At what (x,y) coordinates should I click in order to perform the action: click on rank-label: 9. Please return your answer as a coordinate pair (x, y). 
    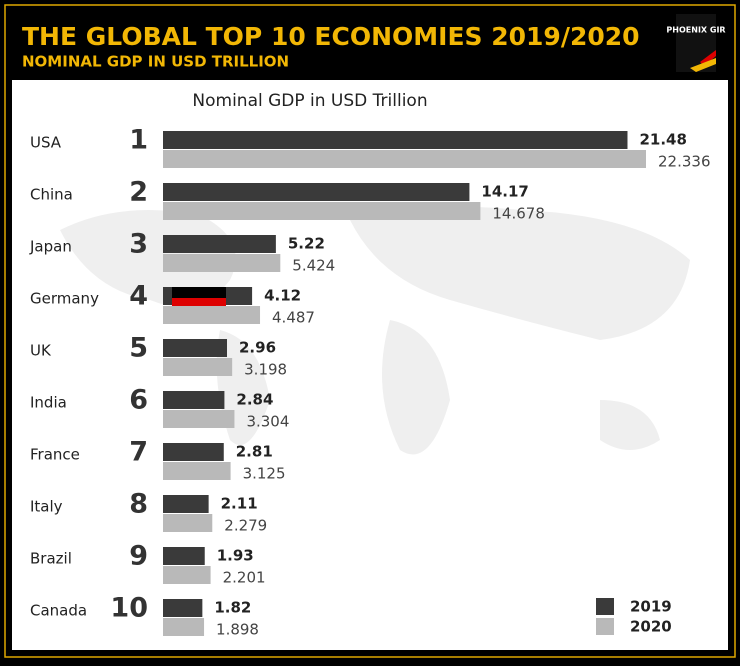
    Looking at the image, I should click on (138, 556).